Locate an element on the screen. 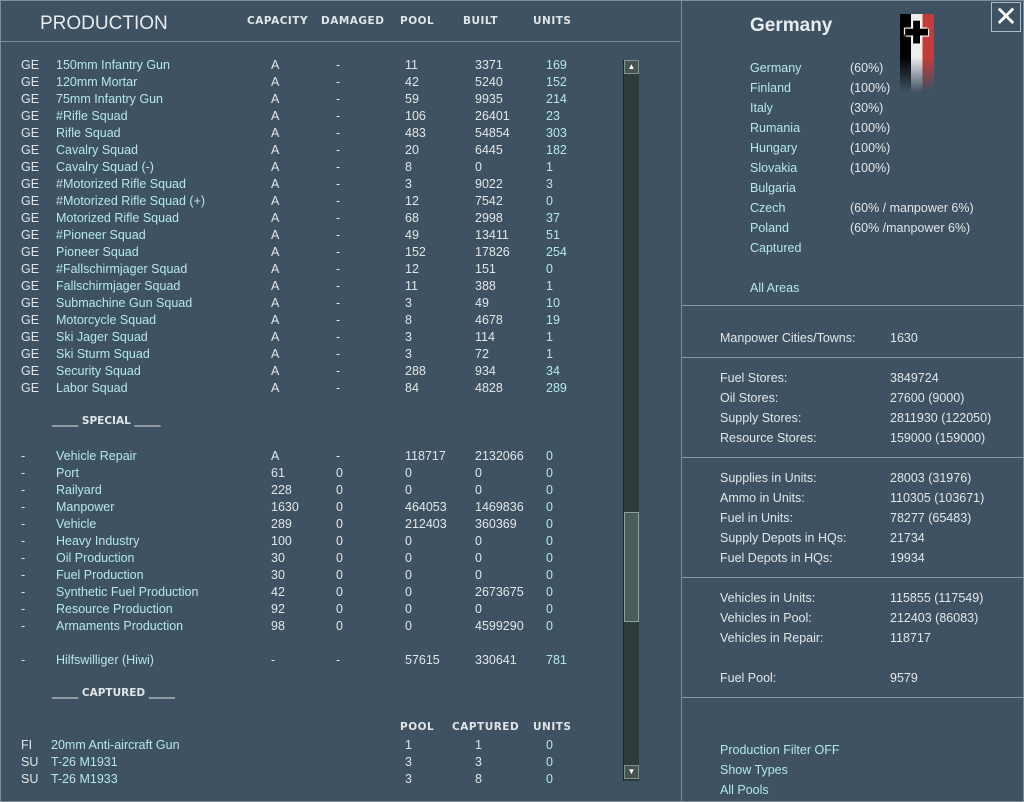 The image size is (1024, 802). pool-cell: 0 is located at coordinates (408, 592).